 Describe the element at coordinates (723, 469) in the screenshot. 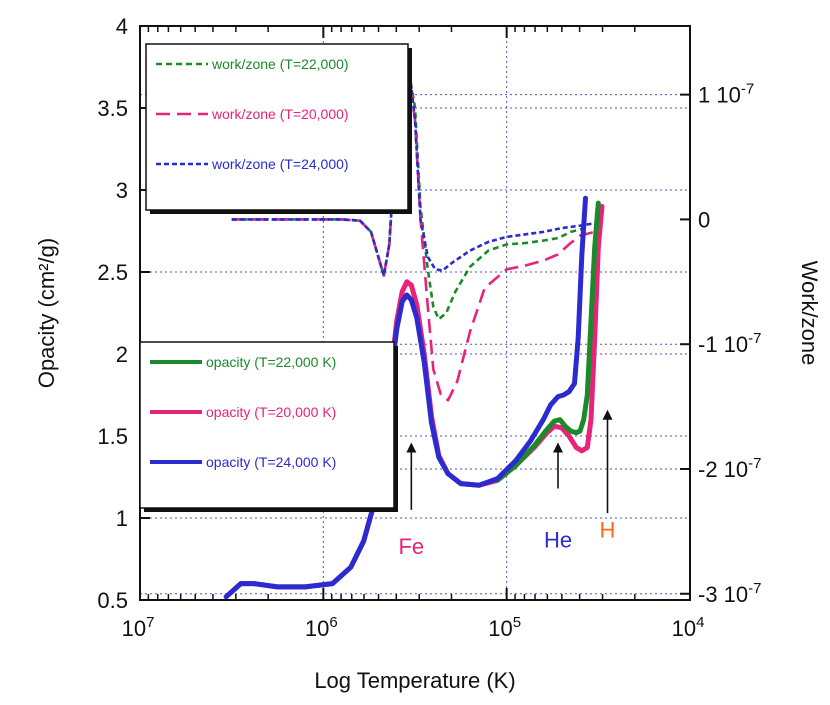

I see `tick-label-y-right-mantissa: -2 10` at that location.